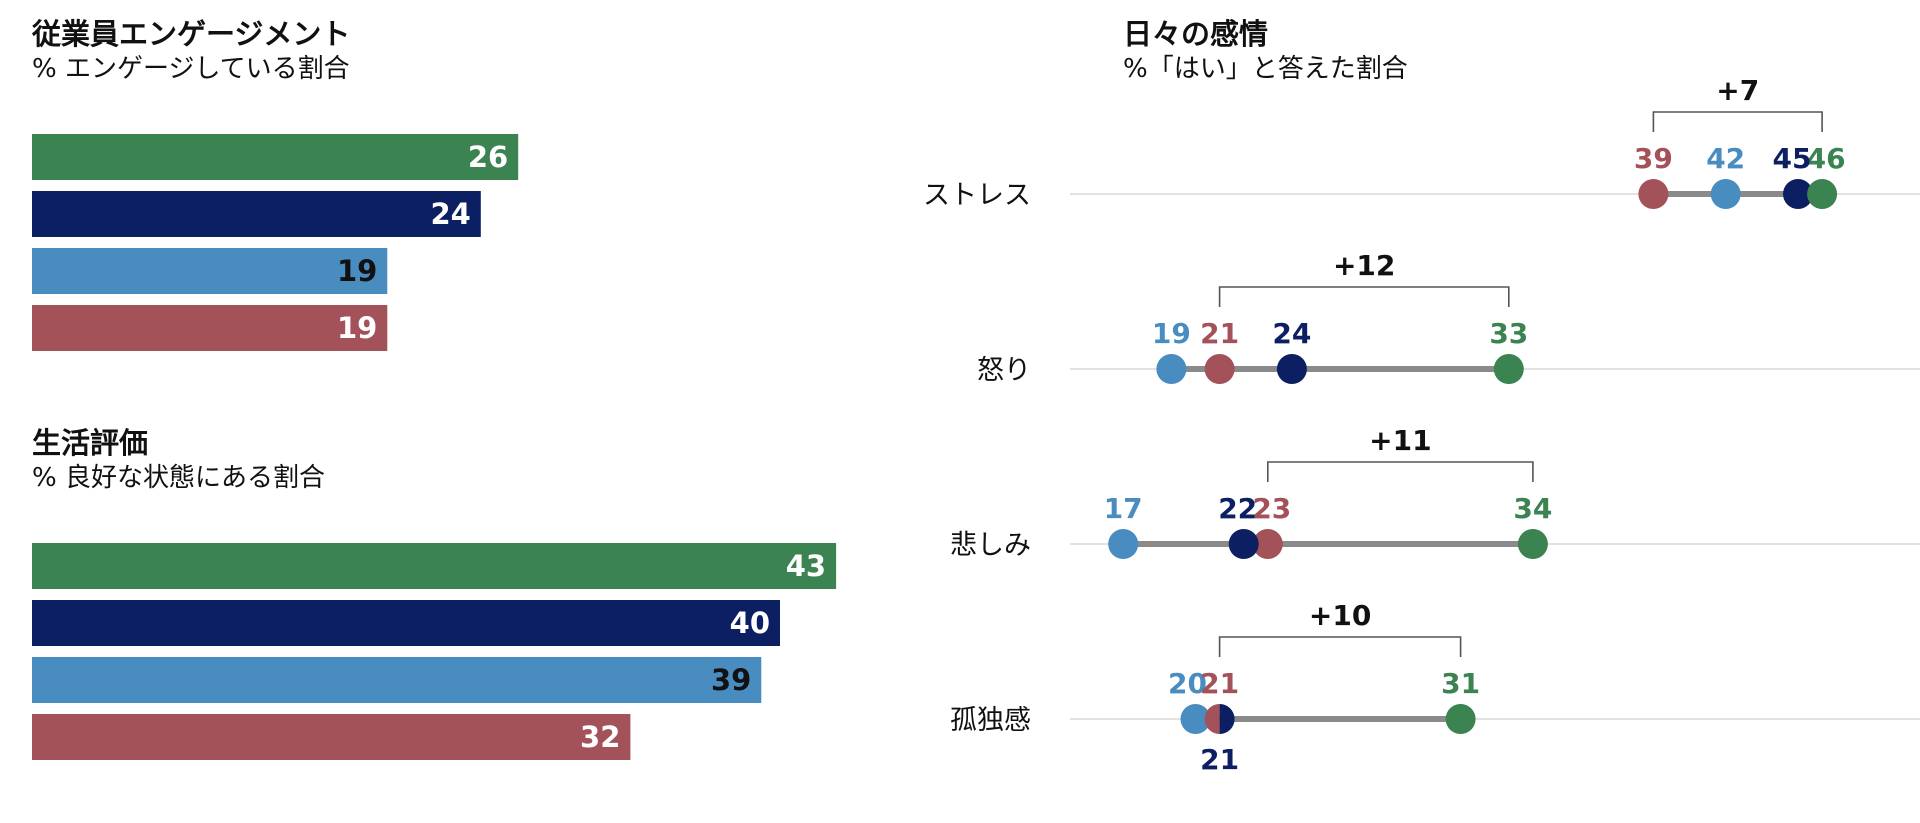 Image resolution: width=1920 pixels, height=823 pixels. What do you see at coordinates (1364, 265) in the screenshot?
I see `difference-label: +12` at bounding box center [1364, 265].